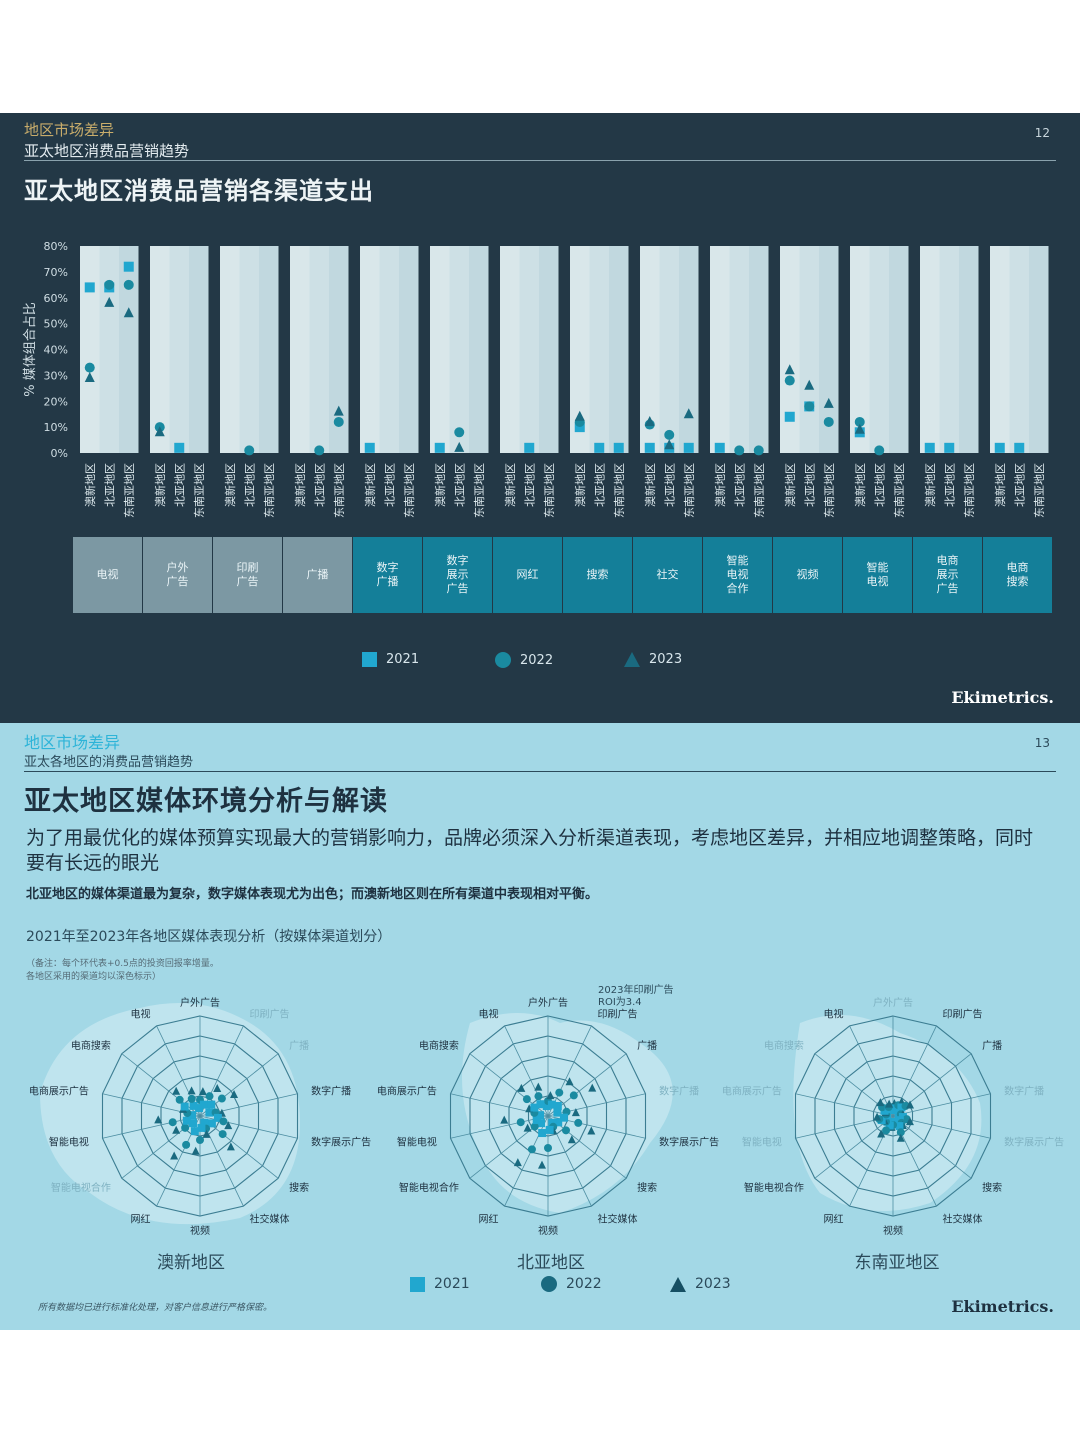 The height and width of the screenshot is (1443, 1080). Describe the element at coordinates (941, 1105) in the screenshot. I see `radar-spoke` at that location.